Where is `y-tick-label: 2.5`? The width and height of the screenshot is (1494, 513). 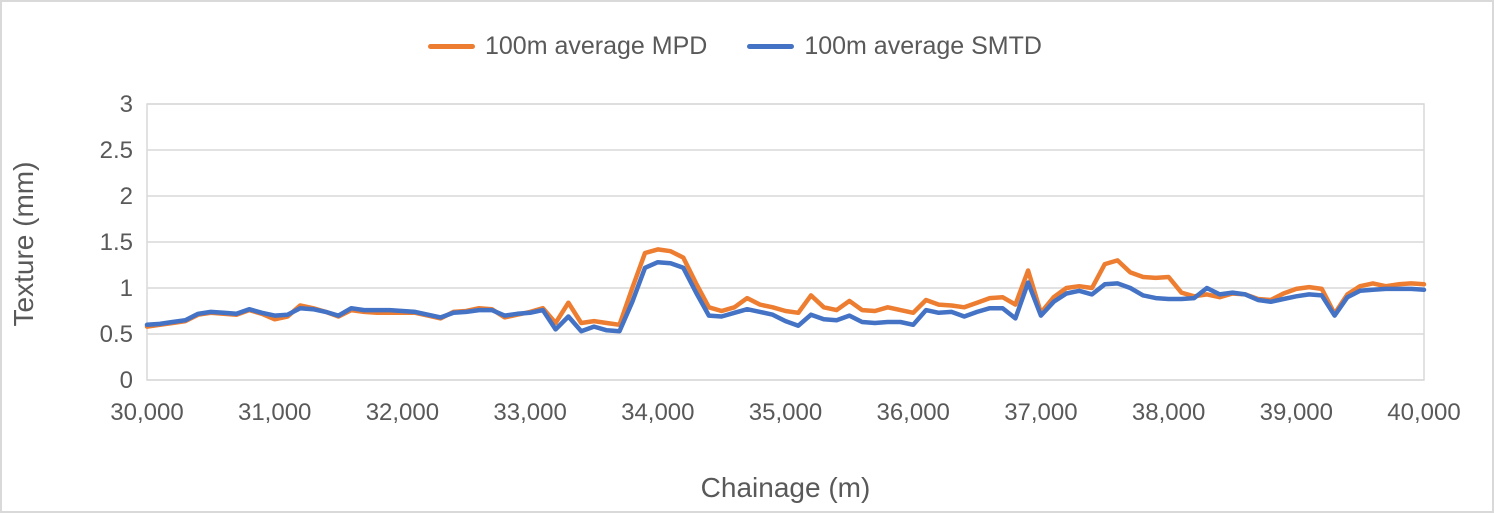 y-tick-label: 2.5 is located at coordinates (116, 150).